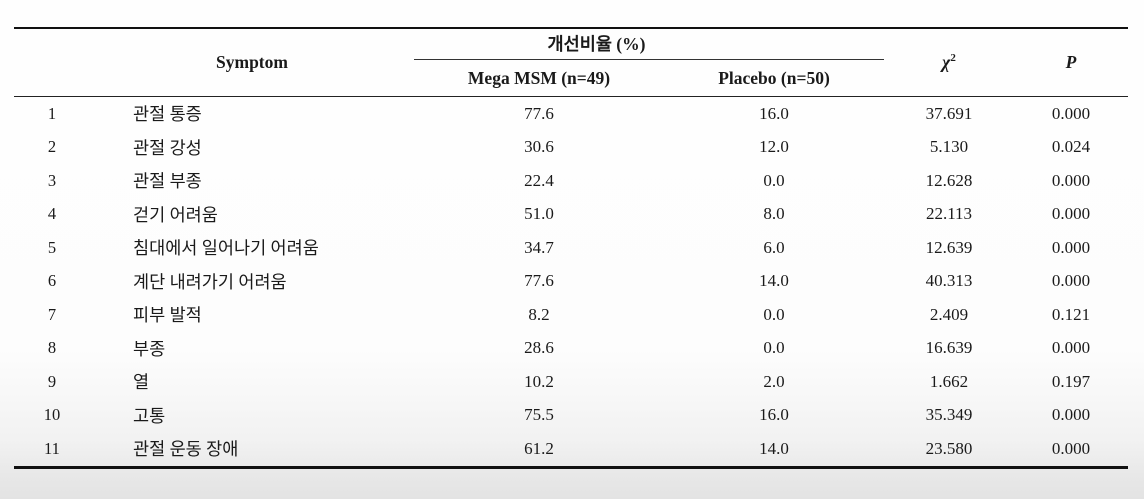 The image size is (1144, 499). I want to click on symptom-cell: 열, so click(141, 382).